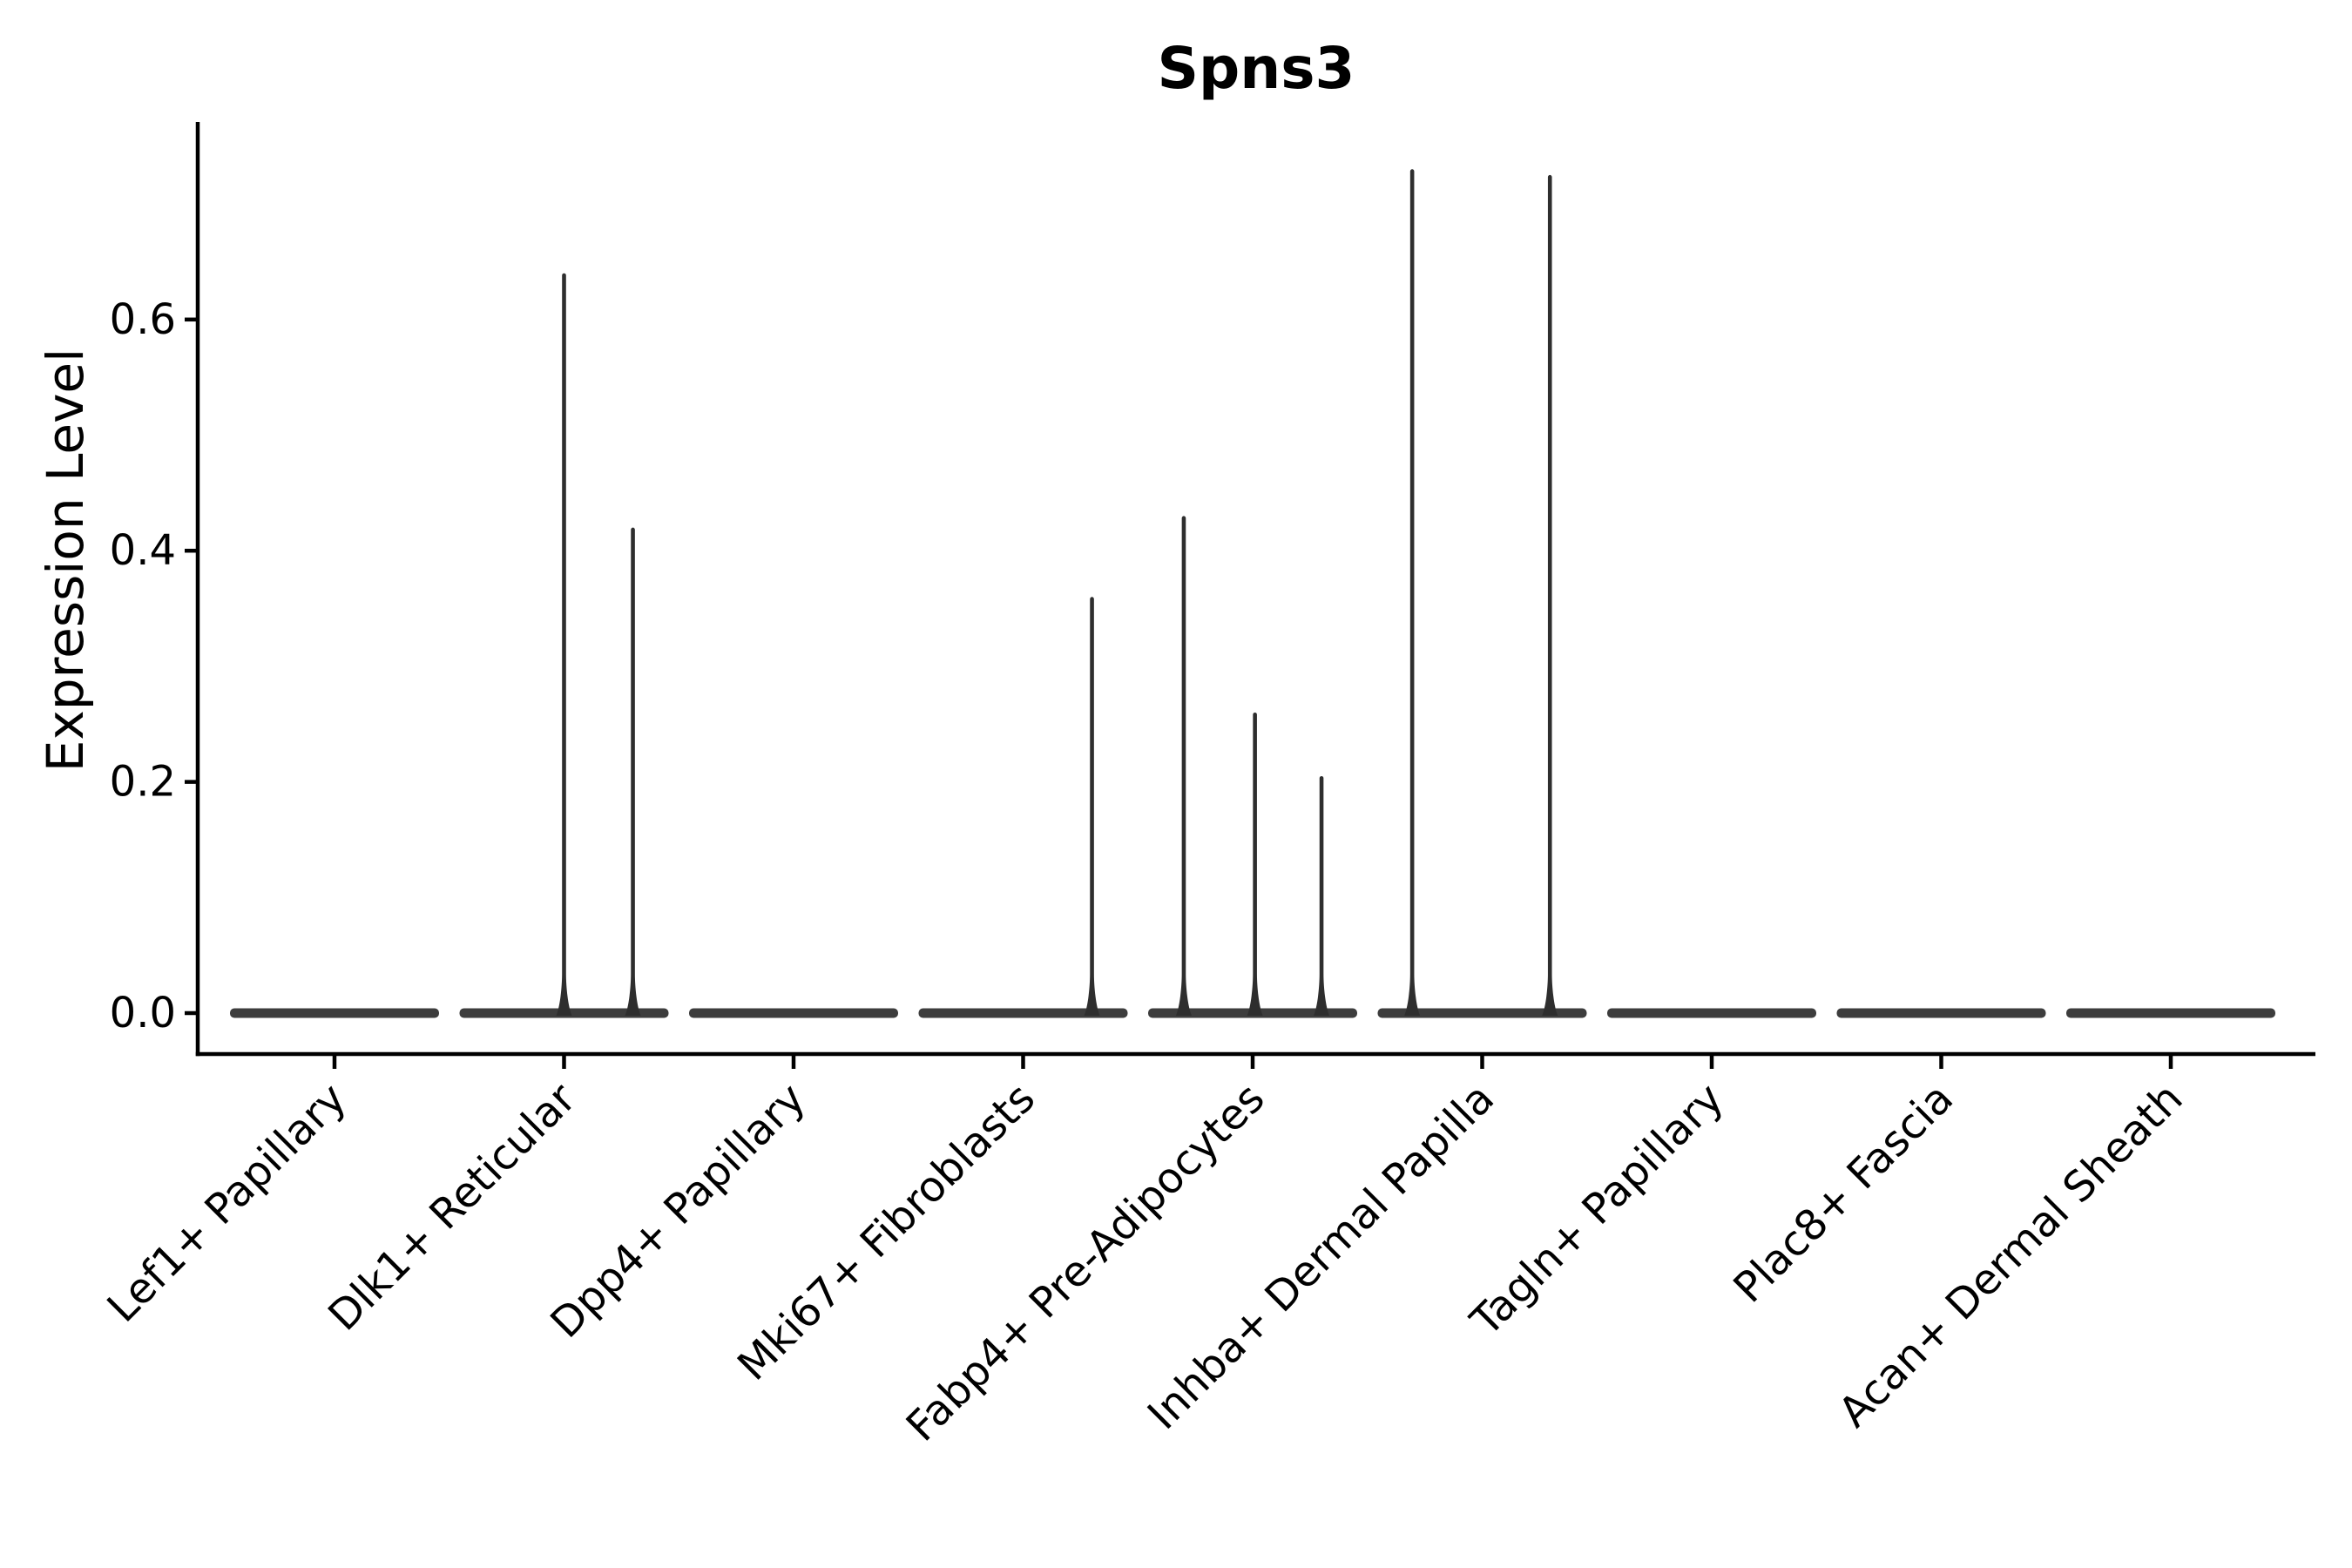  What do you see at coordinates (143, 550) in the screenshot?
I see `y-tick-label: 0.4` at bounding box center [143, 550].